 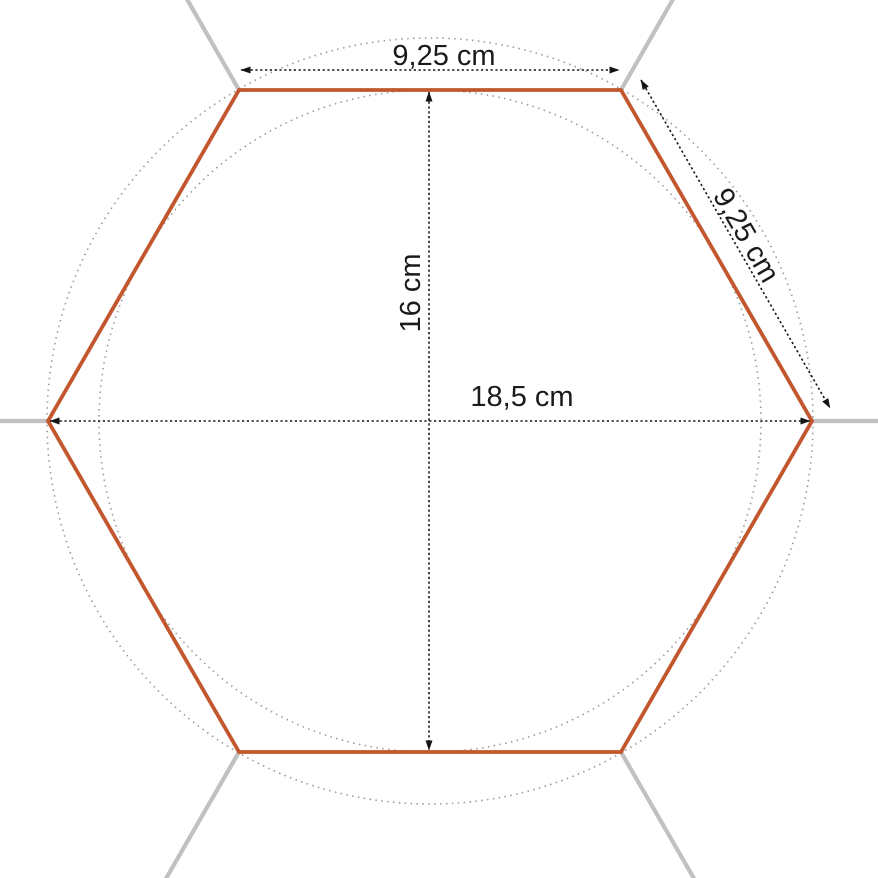 What do you see at coordinates (443, 56) in the screenshot?
I see `dimension-label-top-edge: 9,25 cm` at bounding box center [443, 56].